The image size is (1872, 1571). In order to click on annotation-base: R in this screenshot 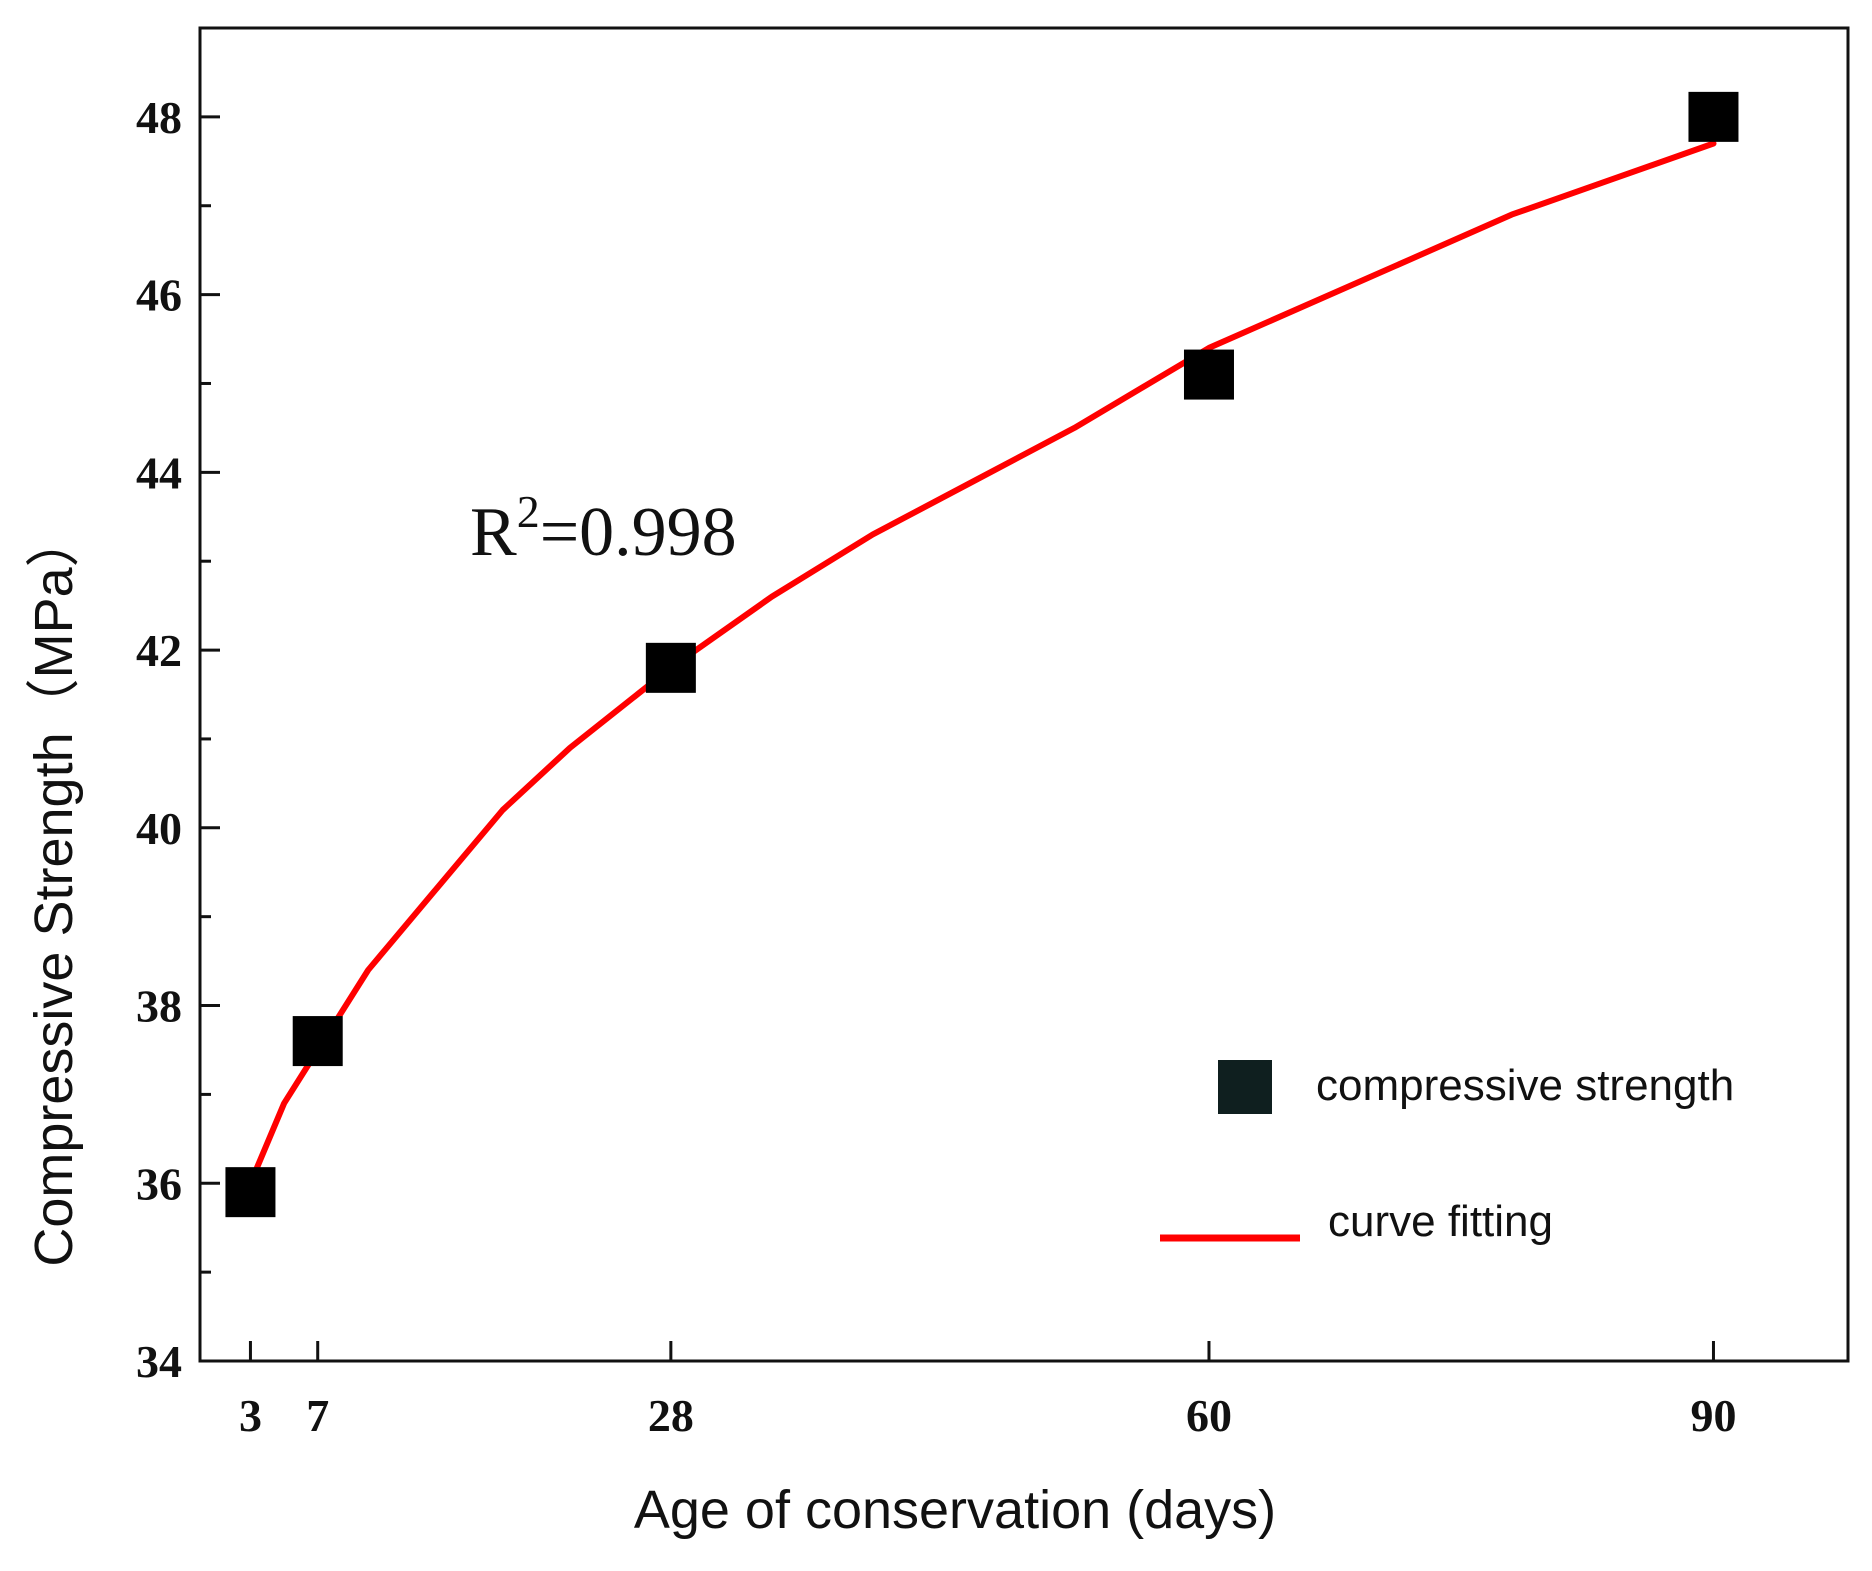, I will do `click(493, 532)`.